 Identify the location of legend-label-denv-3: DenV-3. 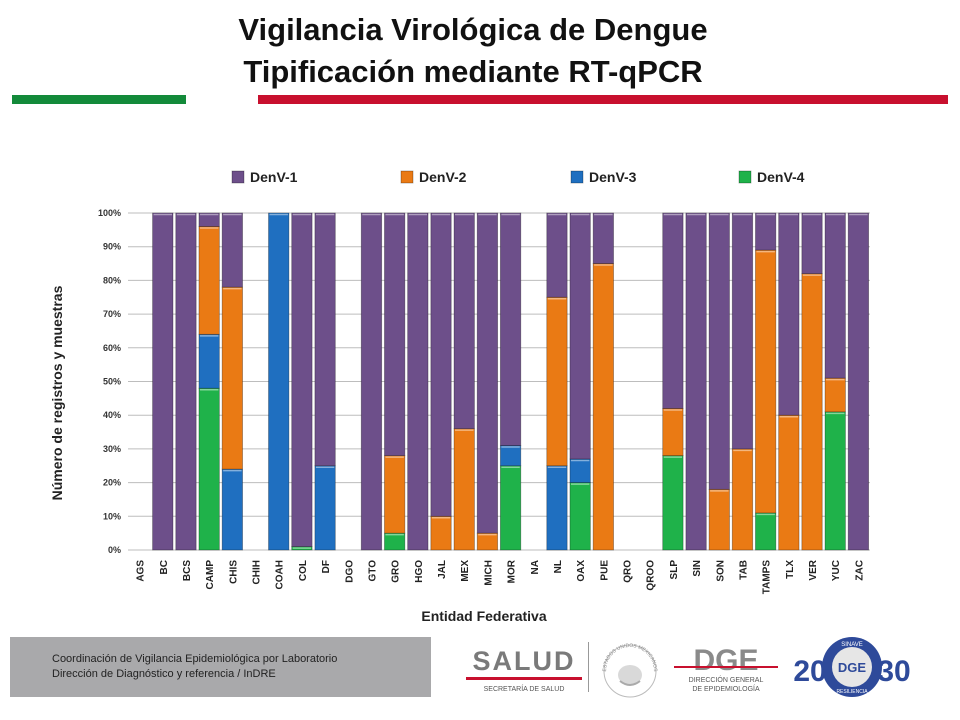
(613, 177).